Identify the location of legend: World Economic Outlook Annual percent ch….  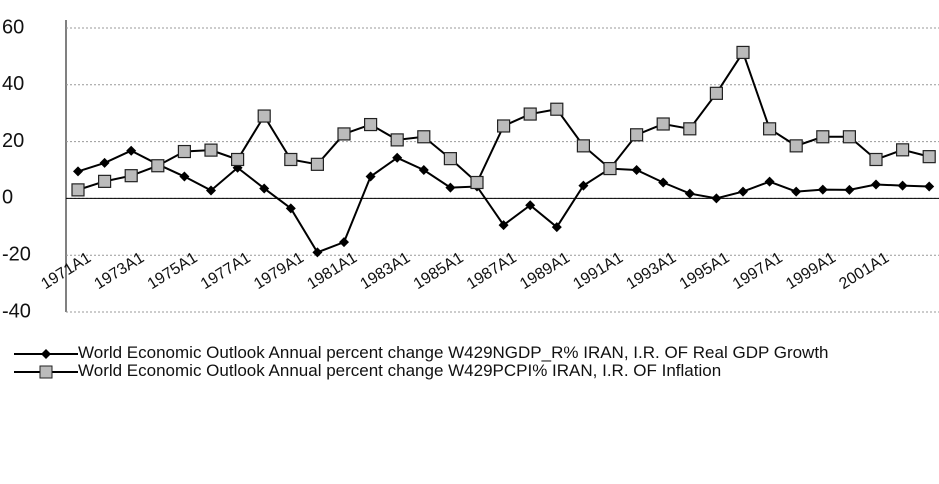
(476, 362).